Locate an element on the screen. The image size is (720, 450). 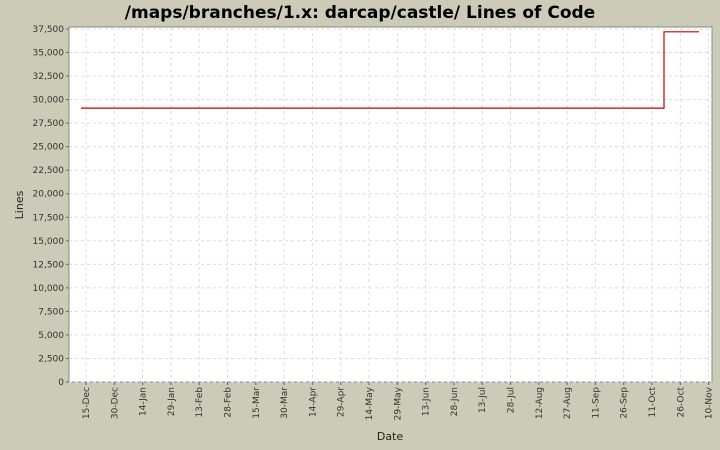
x-tick-label: 27-Aug is located at coordinates (568, 403).